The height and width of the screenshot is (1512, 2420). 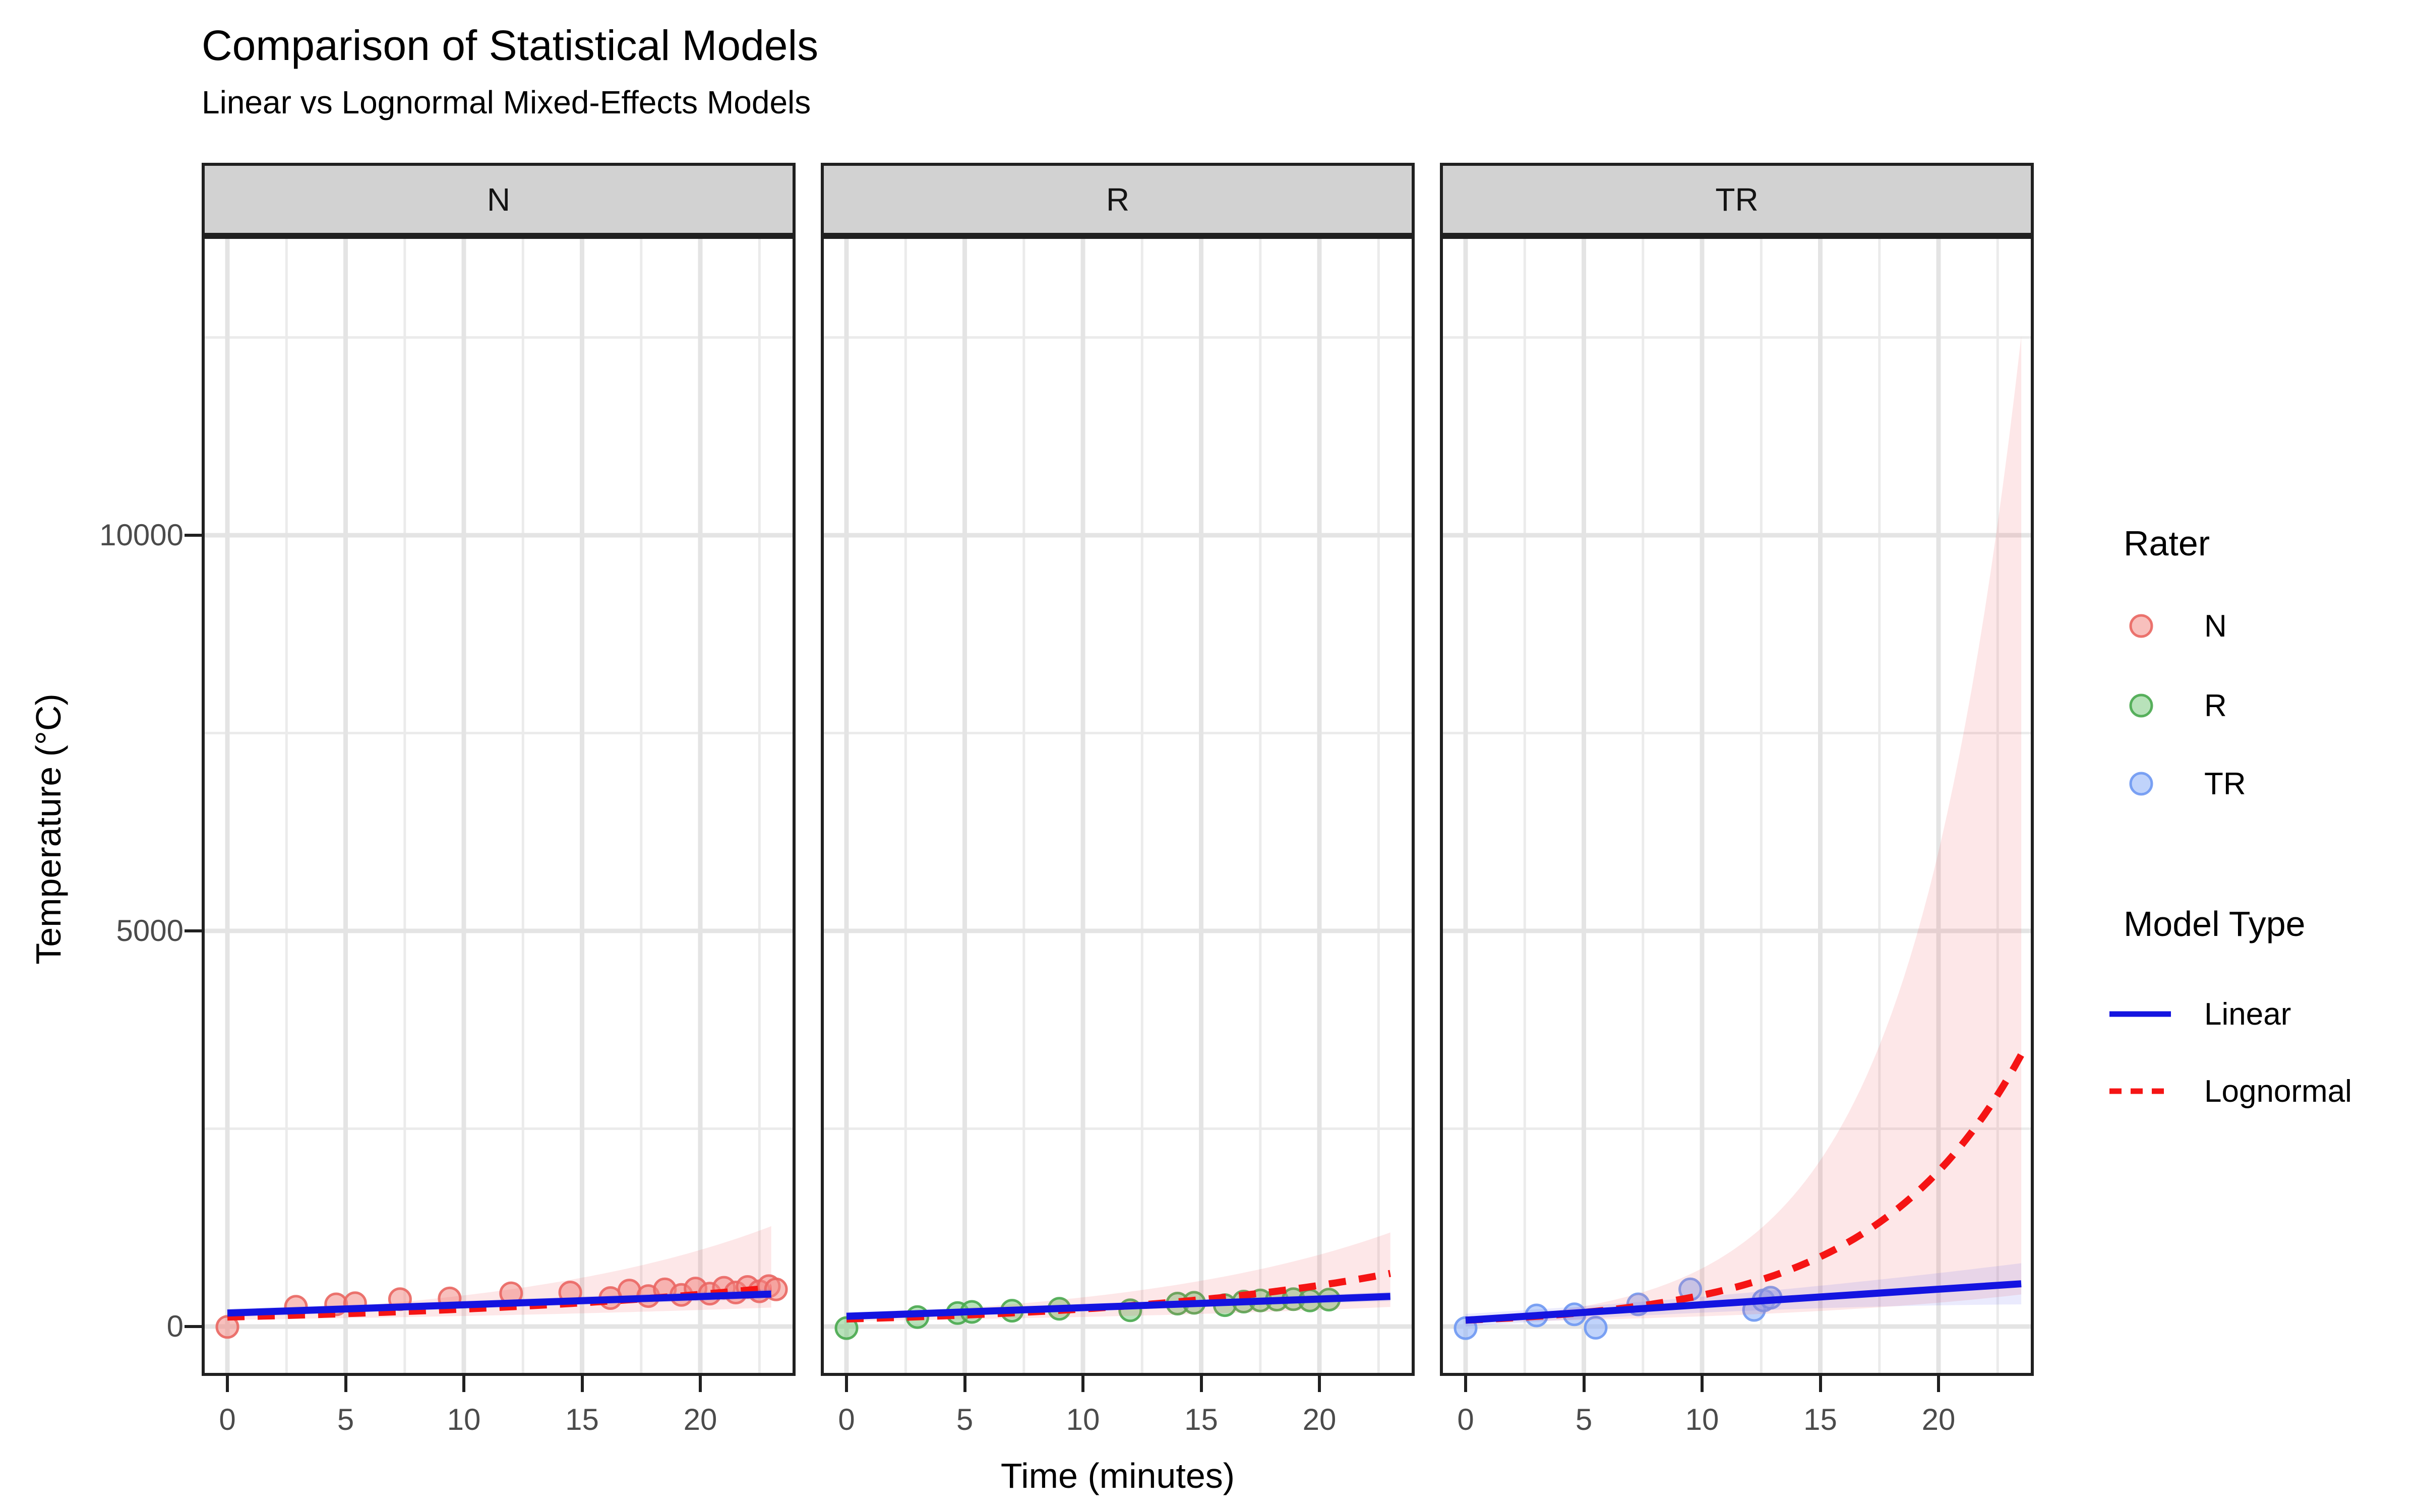 What do you see at coordinates (1117, 1476) in the screenshot?
I see `x-axis-title: Time (minutes)` at bounding box center [1117, 1476].